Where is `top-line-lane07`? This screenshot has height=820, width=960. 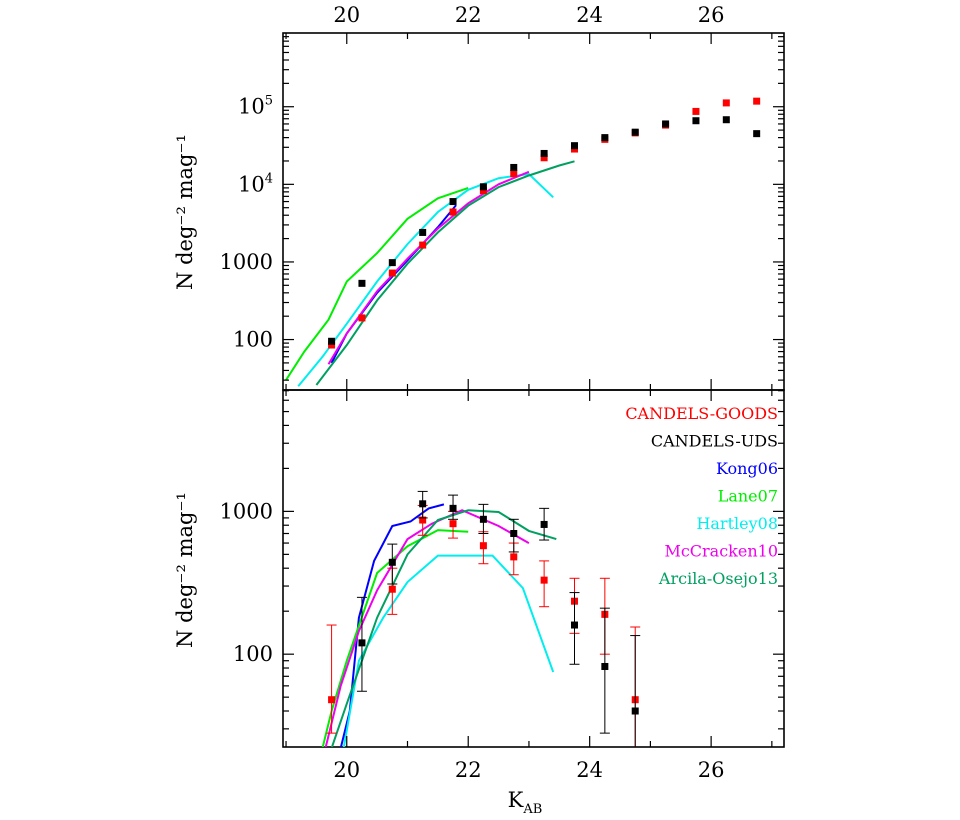
top-line-lane07 is located at coordinates (377, 283).